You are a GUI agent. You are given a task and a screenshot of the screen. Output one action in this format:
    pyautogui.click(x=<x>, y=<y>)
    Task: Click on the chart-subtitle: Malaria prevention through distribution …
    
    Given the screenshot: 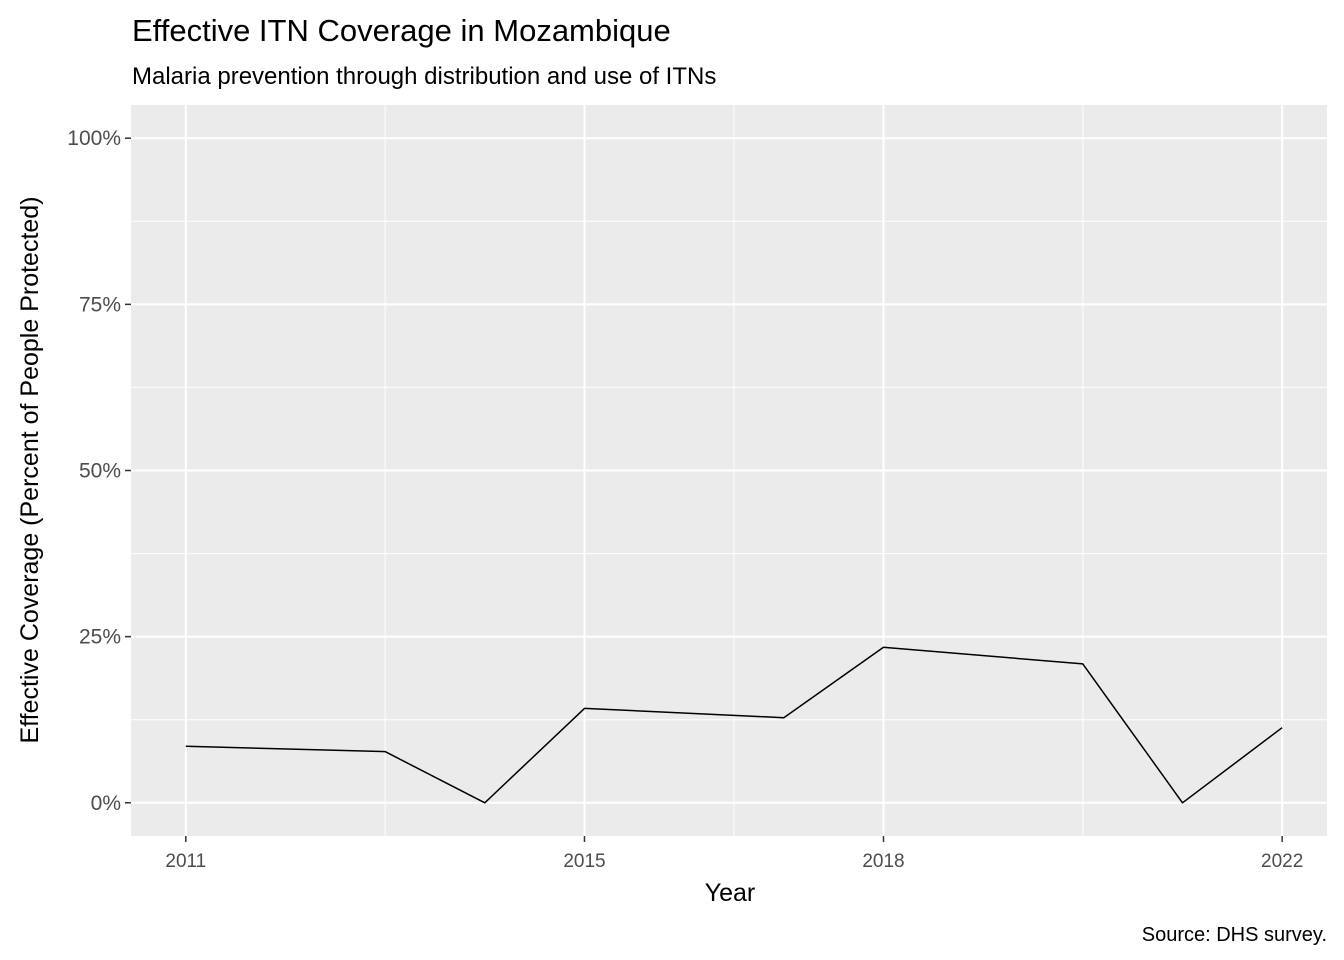 What is the action you would take?
    pyautogui.click(x=424, y=76)
    